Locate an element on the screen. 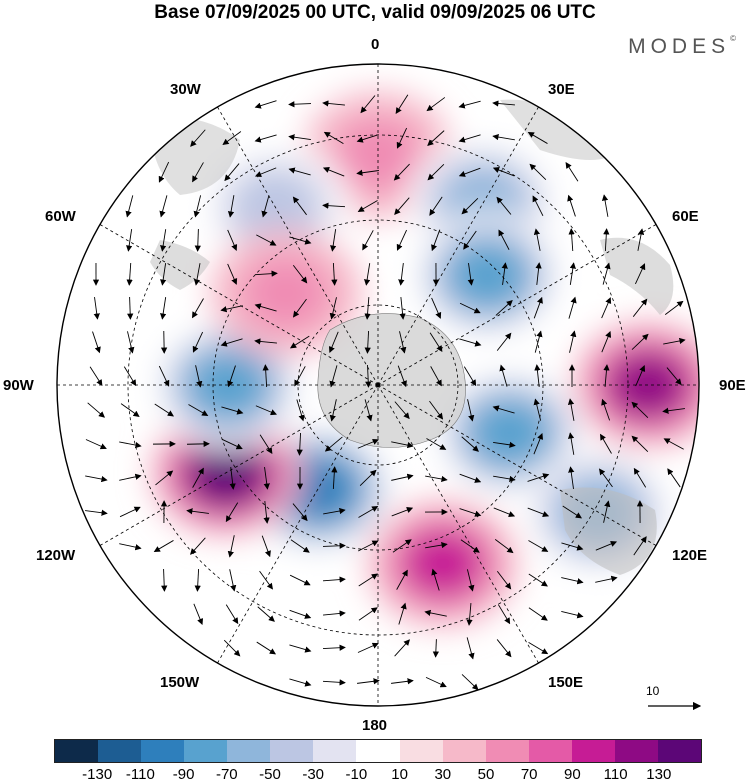 Image resolution: width=750 pixels, height=783 pixels. colorbar-tick-label: 30 is located at coordinates (443, 774).